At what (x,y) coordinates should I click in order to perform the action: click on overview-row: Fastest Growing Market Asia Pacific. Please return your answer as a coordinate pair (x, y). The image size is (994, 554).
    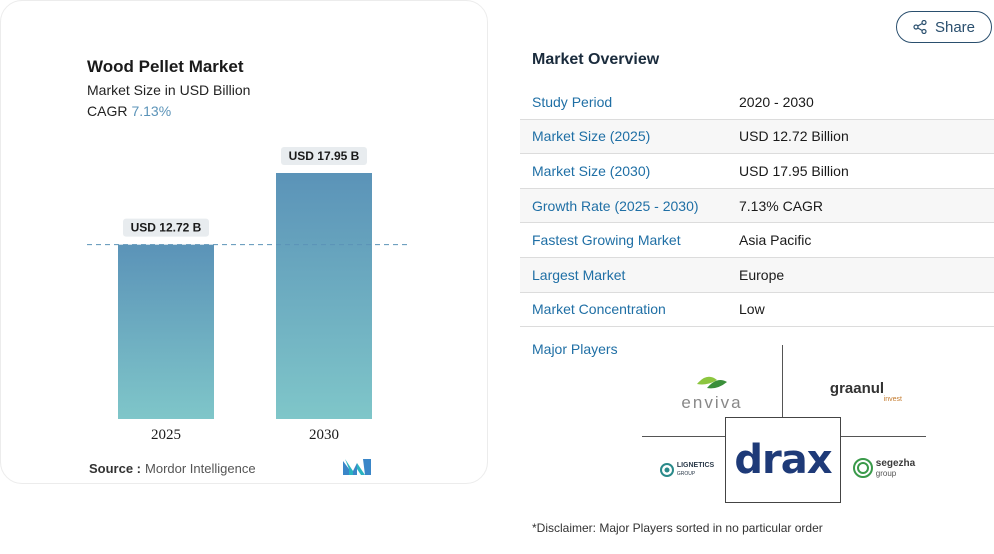
    Looking at the image, I should click on (757, 240).